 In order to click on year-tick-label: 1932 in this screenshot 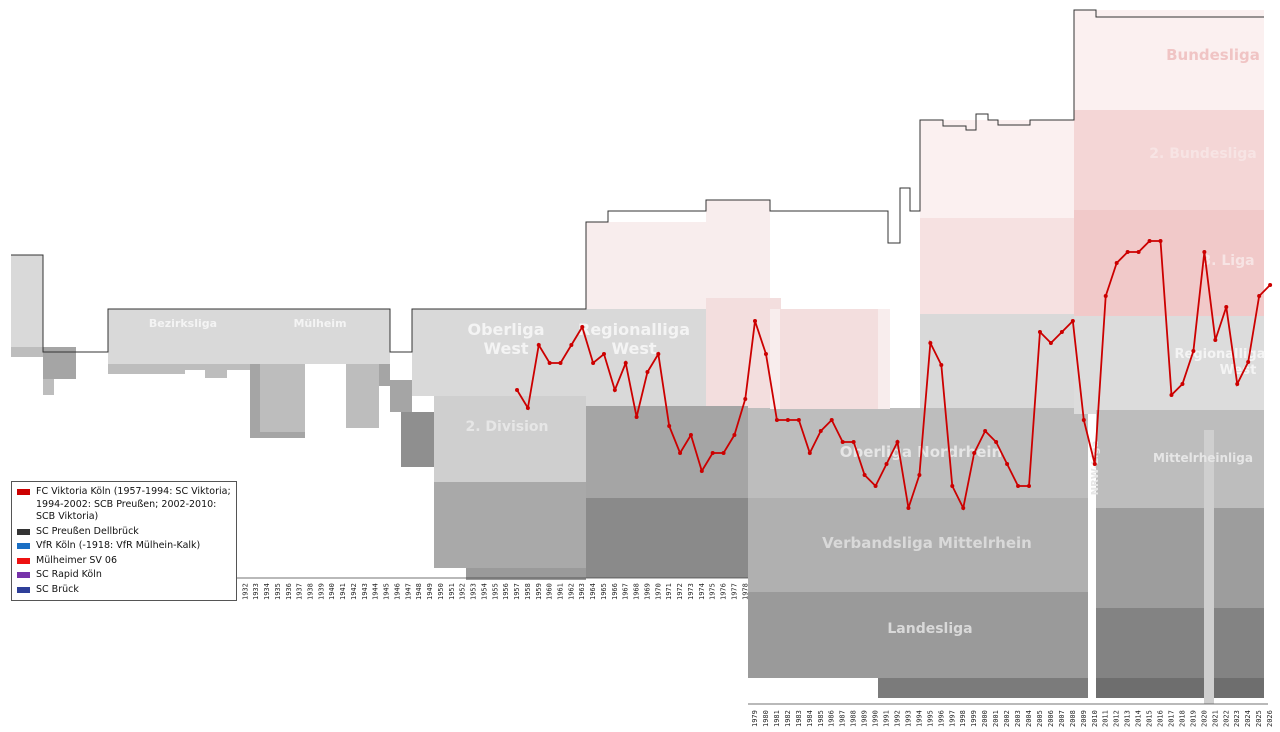, I will do `click(245, 591)`.